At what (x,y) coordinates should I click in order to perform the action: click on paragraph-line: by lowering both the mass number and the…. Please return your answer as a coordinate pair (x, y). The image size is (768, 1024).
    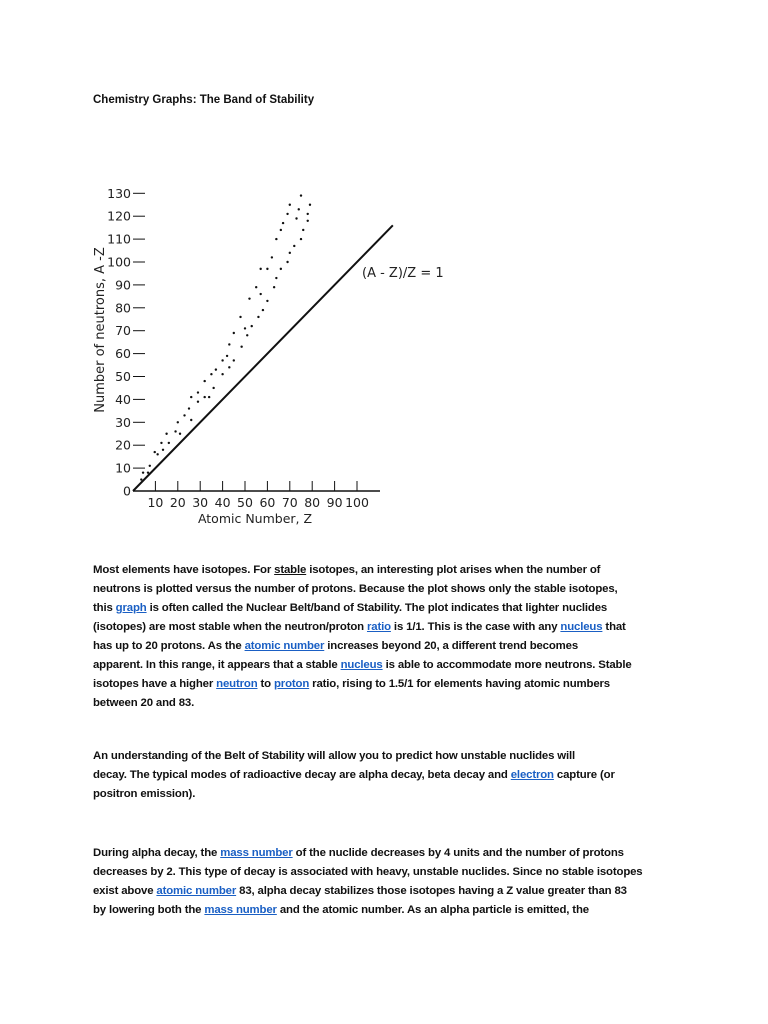
    Looking at the image, I should click on (341, 910).